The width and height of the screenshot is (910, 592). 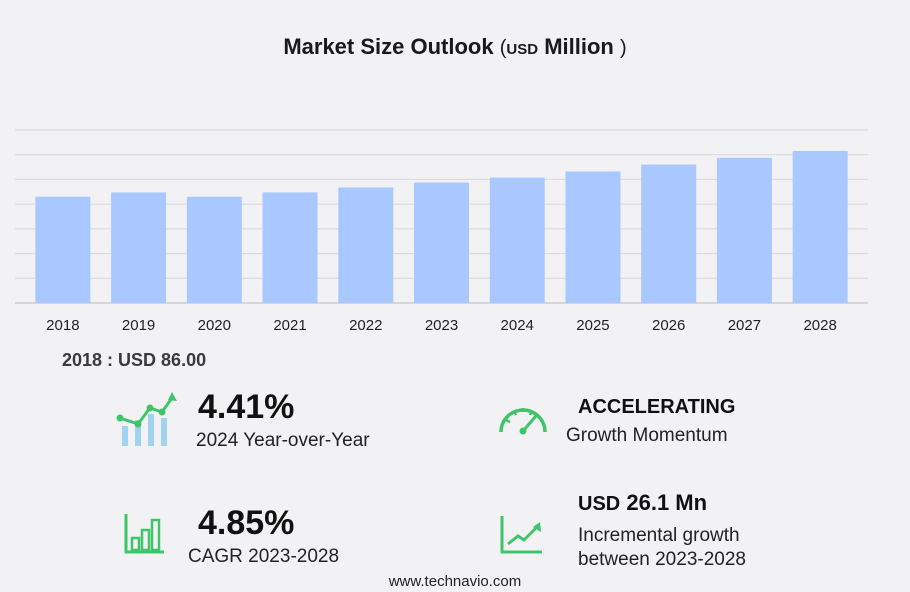 I want to click on title-unit-word: Million, so click(x=579, y=46).